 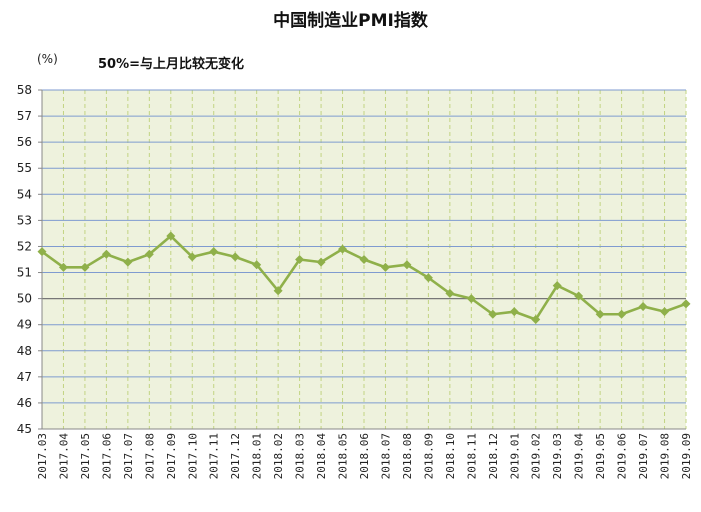 What do you see at coordinates (24, 273) in the screenshot?
I see `y-tick-label: 51` at bounding box center [24, 273].